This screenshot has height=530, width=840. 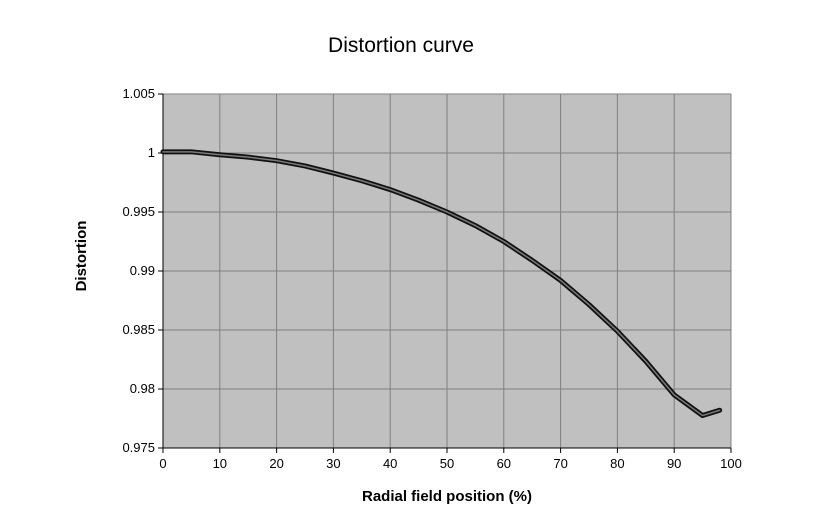 I want to click on y-tick-label: 0.98, so click(x=142, y=388).